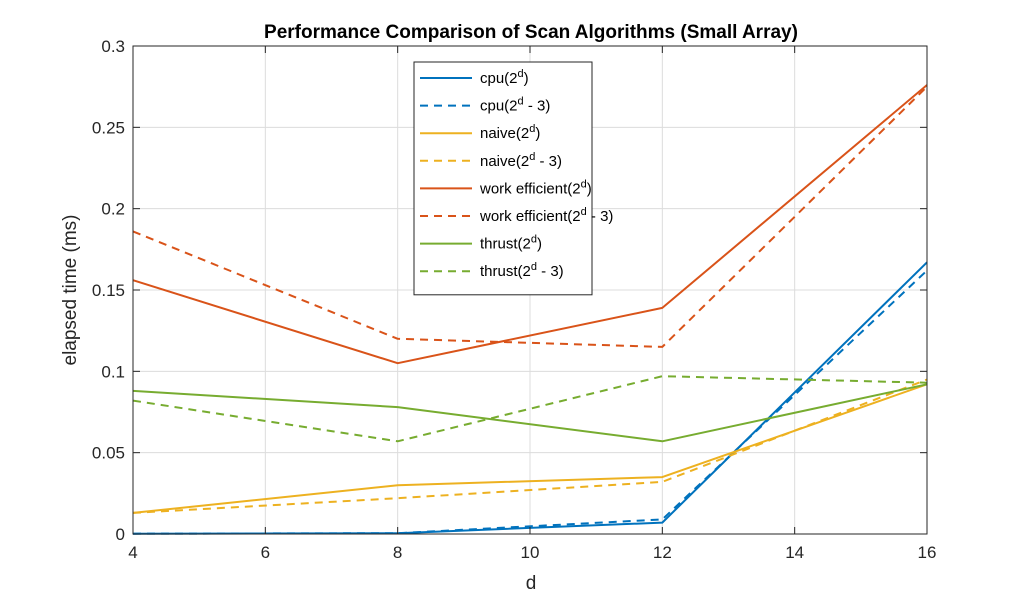  I want to click on x-tick-label: 16, so click(927, 552).